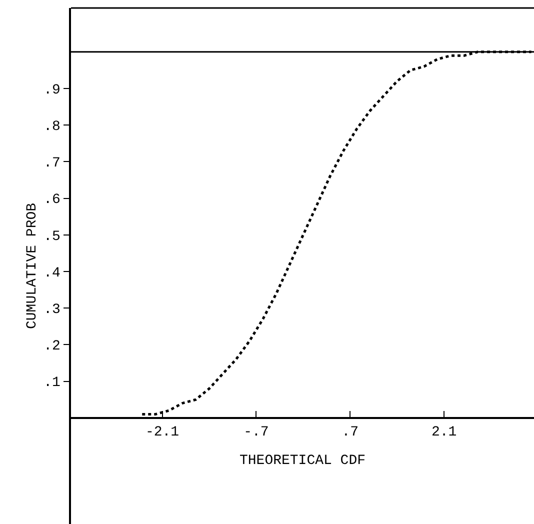 The height and width of the screenshot is (524, 534). I want to click on x-tick-label: .7, so click(350, 432).